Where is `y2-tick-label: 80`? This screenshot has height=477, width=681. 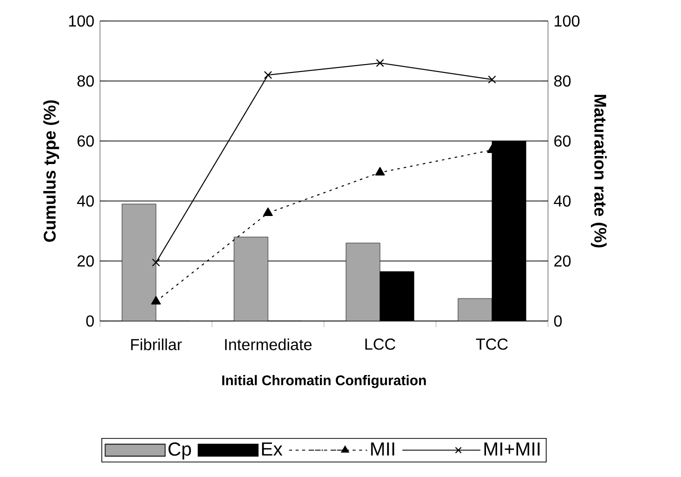
y2-tick-label: 80 is located at coordinates (562, 81).